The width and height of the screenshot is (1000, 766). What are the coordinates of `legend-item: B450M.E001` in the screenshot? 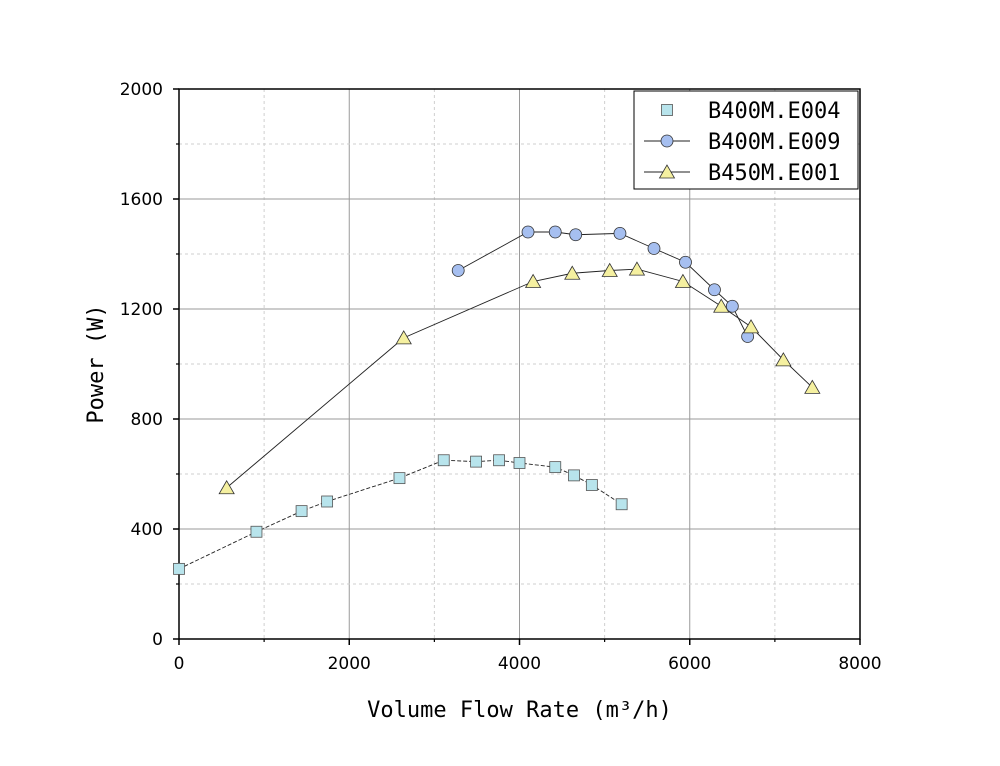 It's located at (742, 173).